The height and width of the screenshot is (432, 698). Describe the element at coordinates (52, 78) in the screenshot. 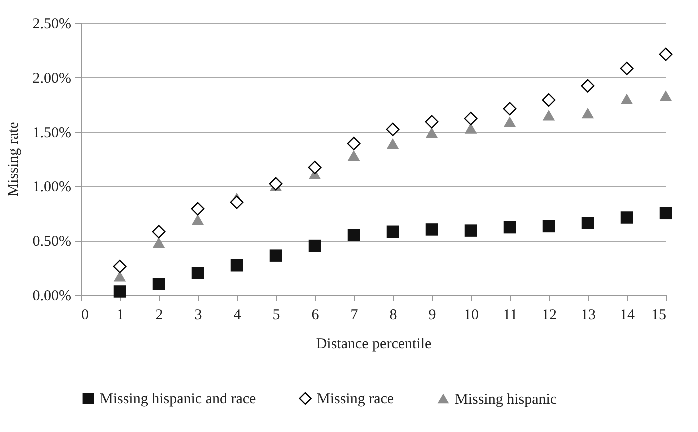

I see `y-tick-label: 2.00%` at that location.